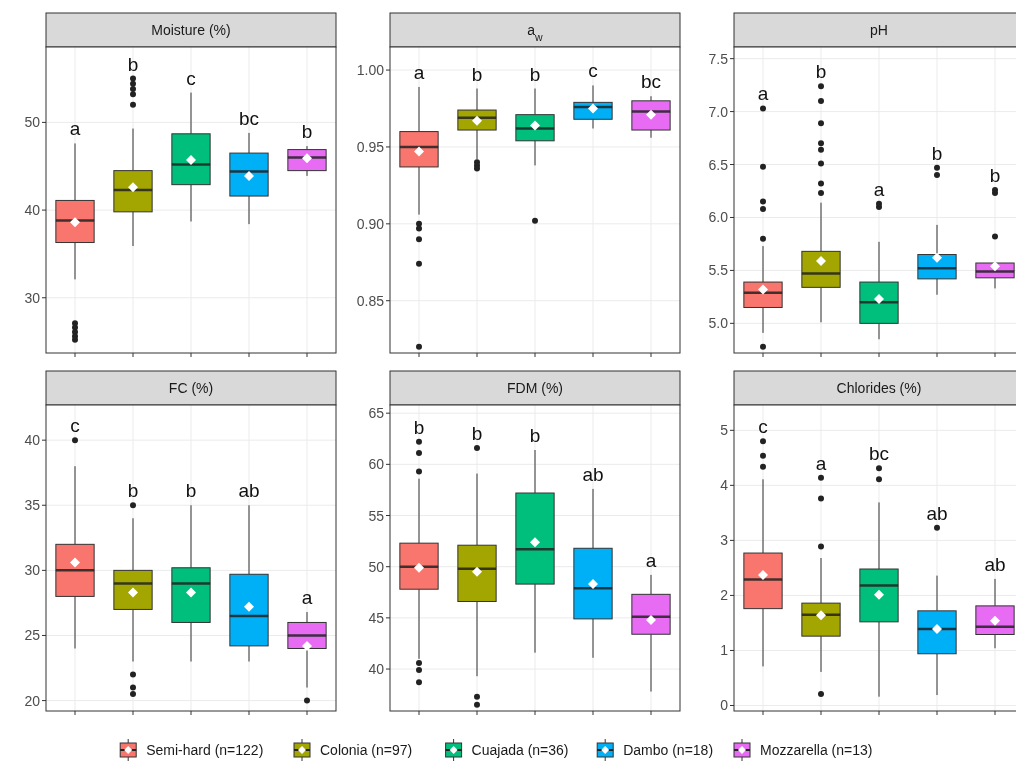 Image resolution: width=1024 pixels, height=779 pixels. What do you see at coordinates (376, 515) in the screenshot?
I see `y-tick-label: 55` at bounding box center [376, 515].